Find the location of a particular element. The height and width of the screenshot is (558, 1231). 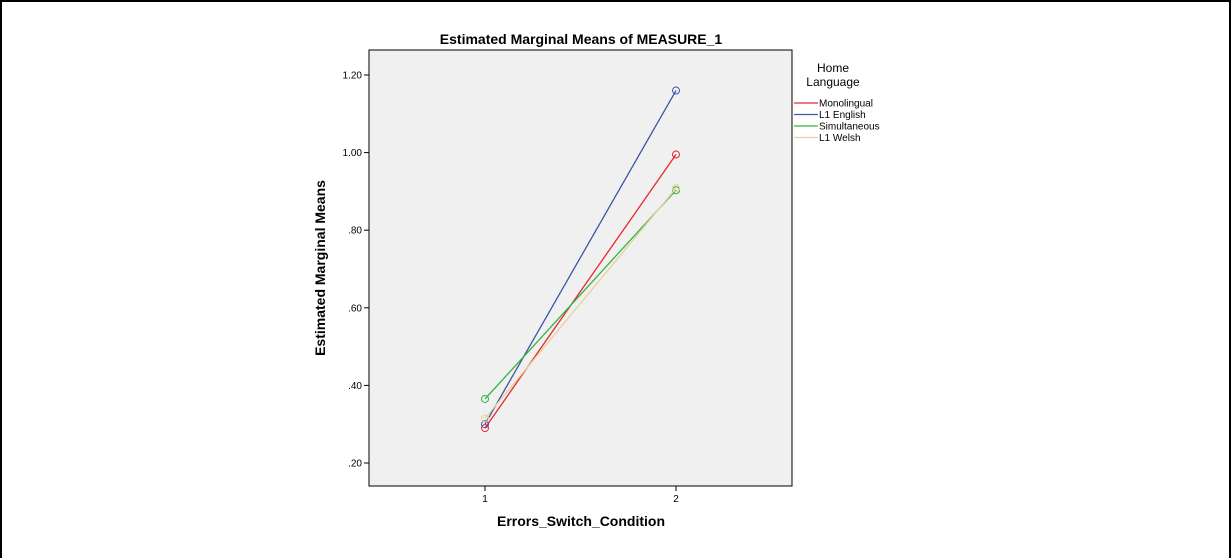

y-tick-label: .40 is located at coordinates (355, 386).